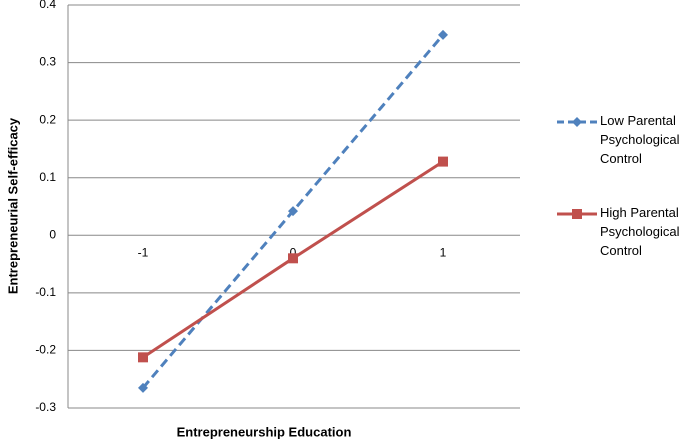  What do you see at coordinates (45, 350) in the screenshot?
I see `y-tick-label: -0.2` at bounding box center [45, 350].